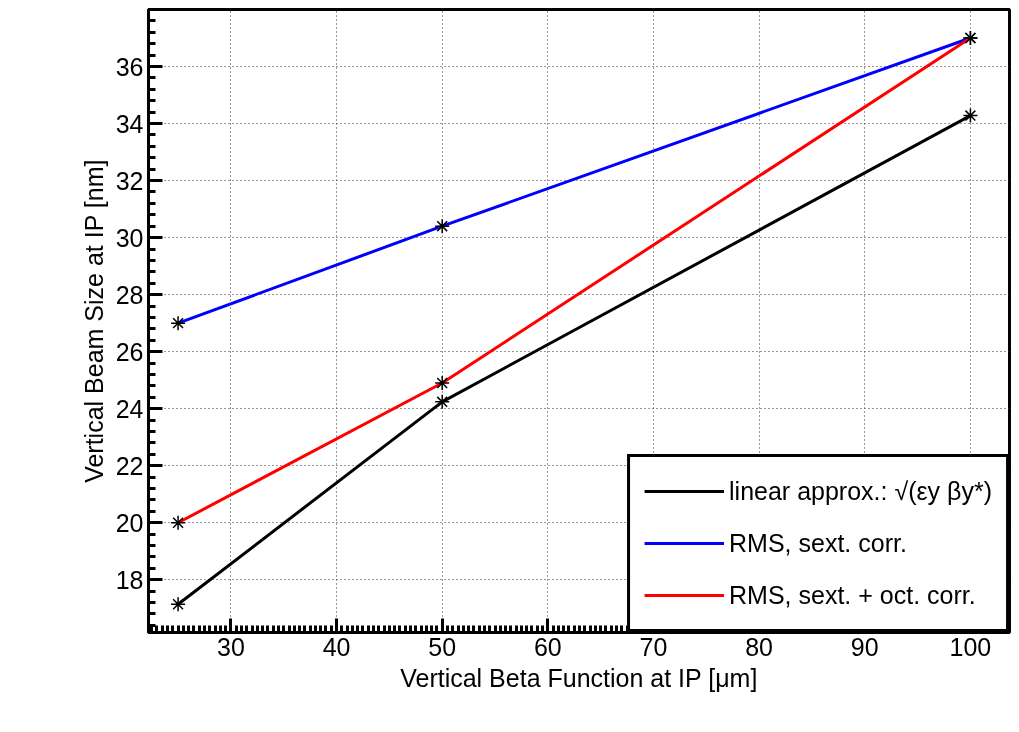  I want to click on y-tick-label: 22, so click(129, 465).